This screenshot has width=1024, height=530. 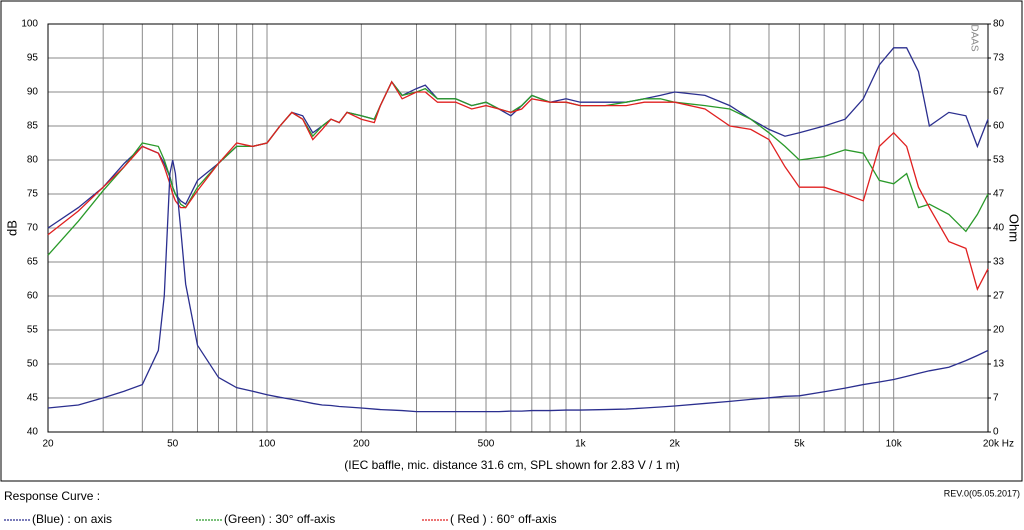 What do you see at coordinates (996, 398) in the screenshot?
I see `y2-tick-label: 7` at bounding box center [996, 398].